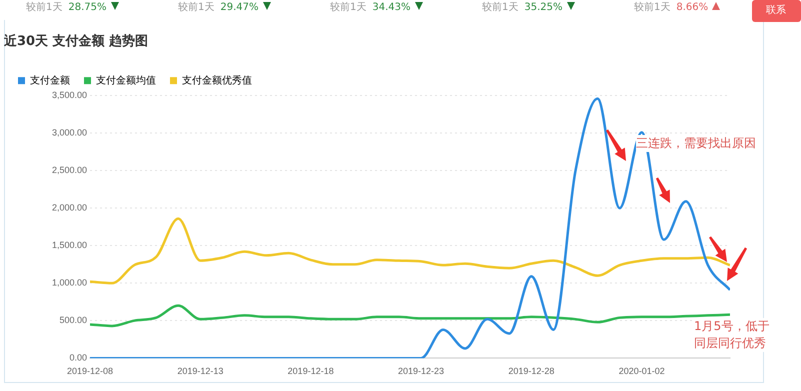  What do you see at coordinates (698, 143) in the screenshot?
I see `annotation: 三连跌，需要找出原因` at bounding box center [698, 143].